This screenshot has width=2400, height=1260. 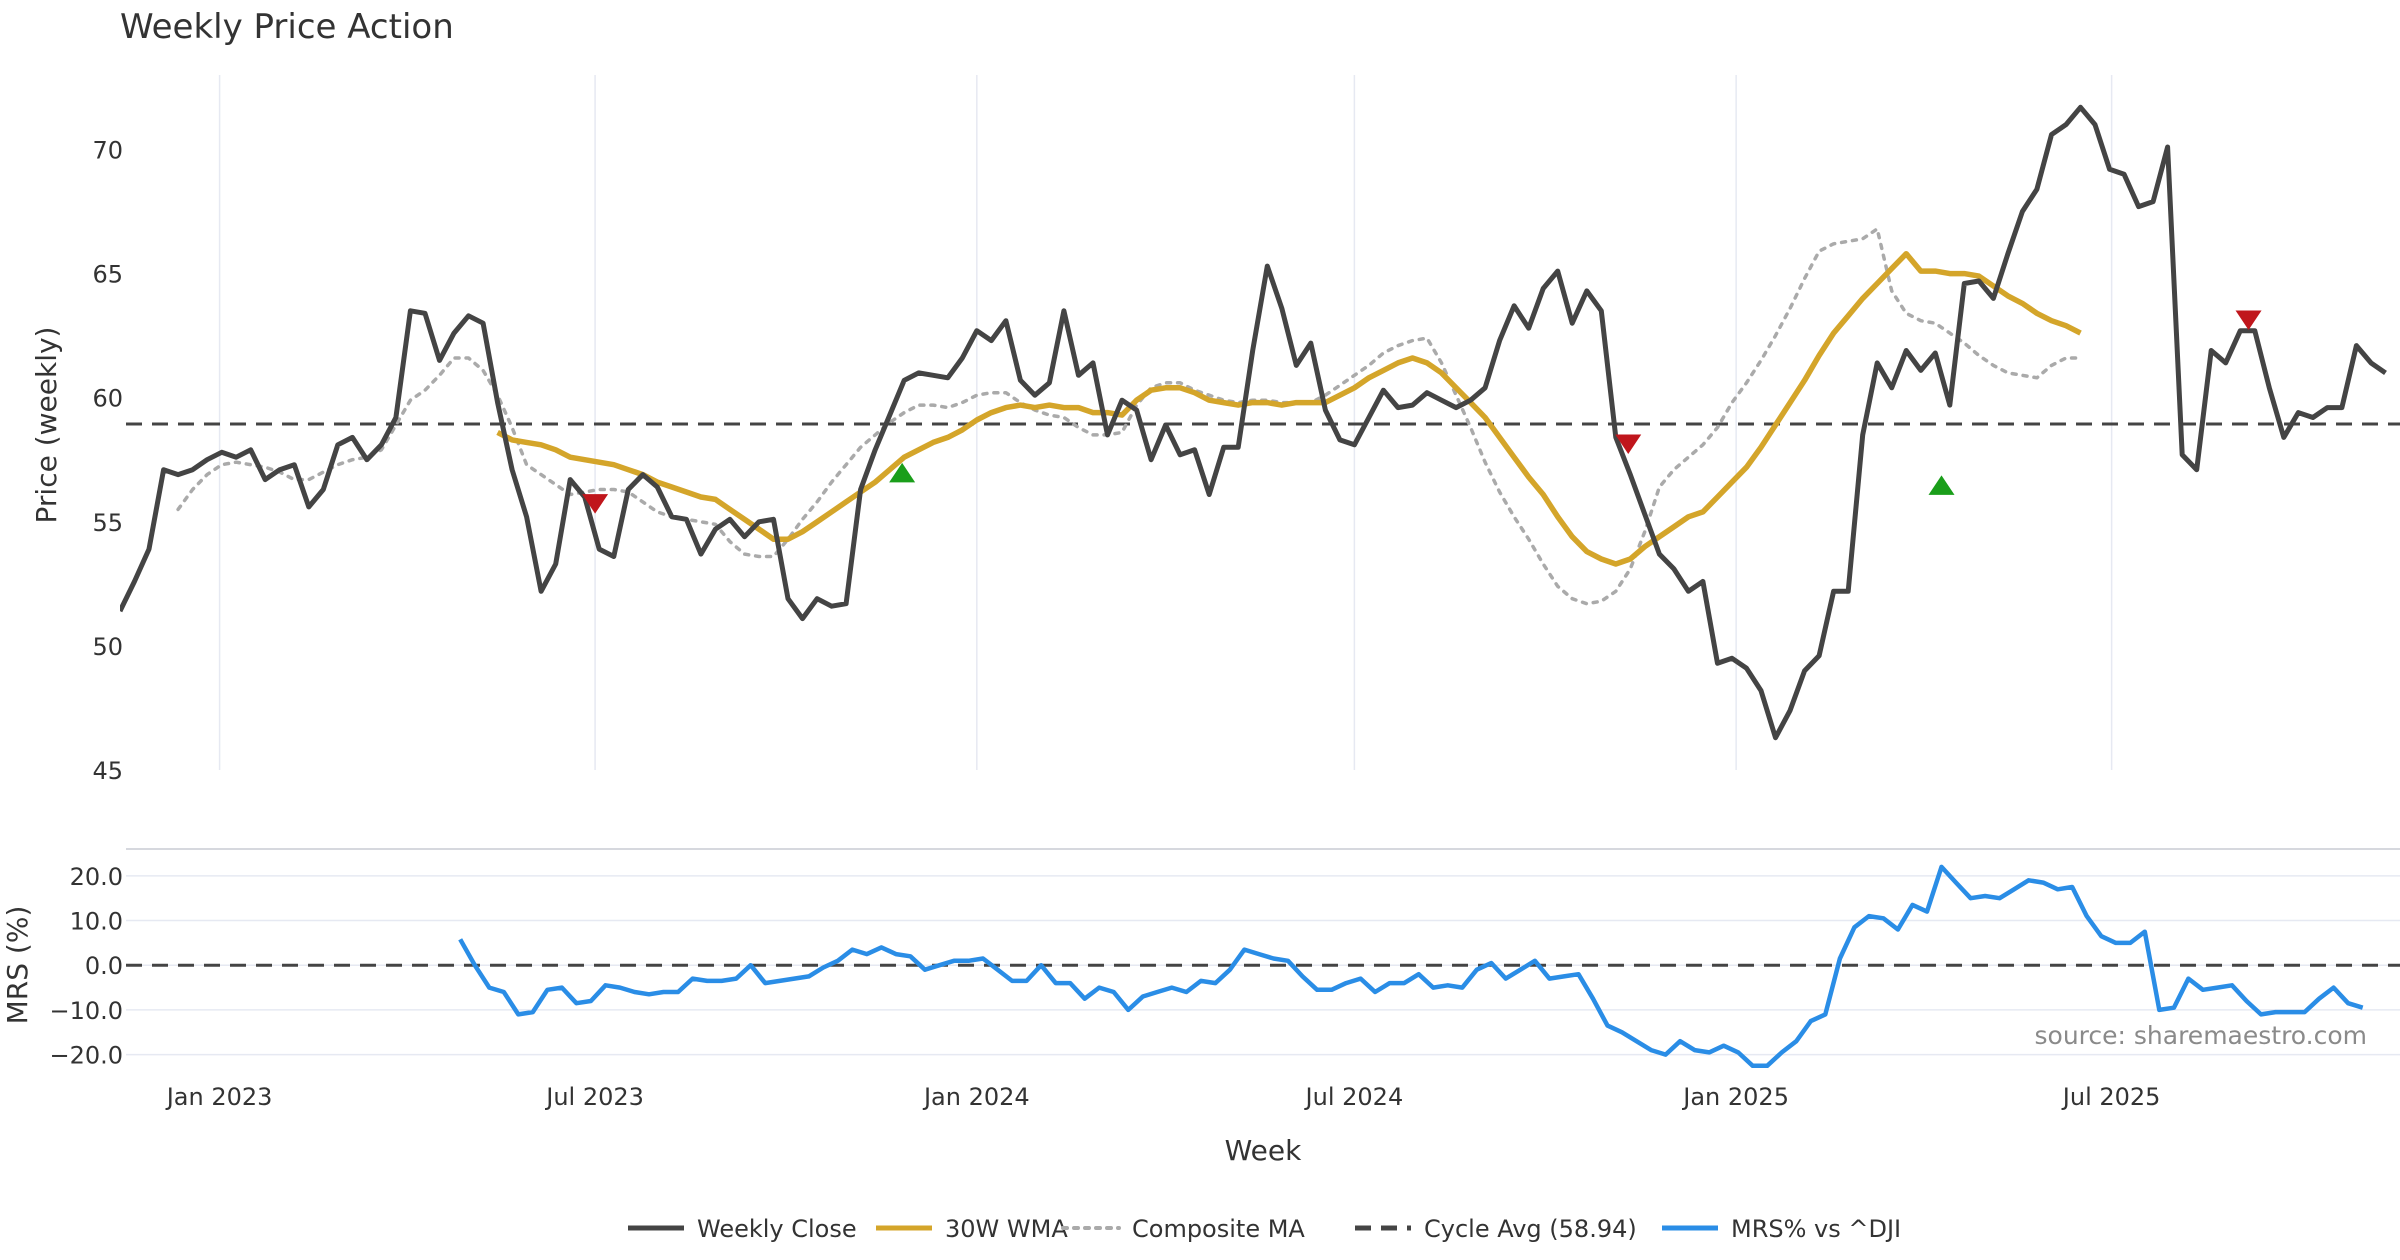 I want to click on chart-title: Weekly Price Action, so click(x=287, y=27).